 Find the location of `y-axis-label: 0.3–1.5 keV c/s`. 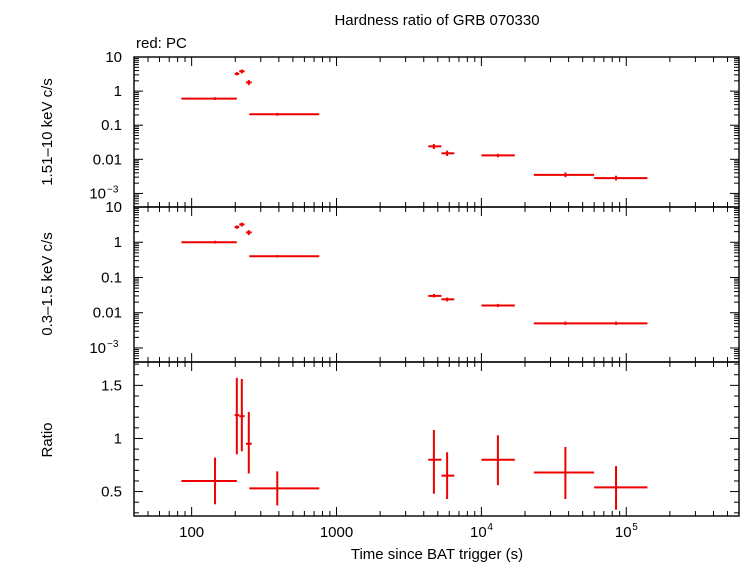

y-axis-label: 0.3–1.5 keV c/s is located at coordinates (47, 283).